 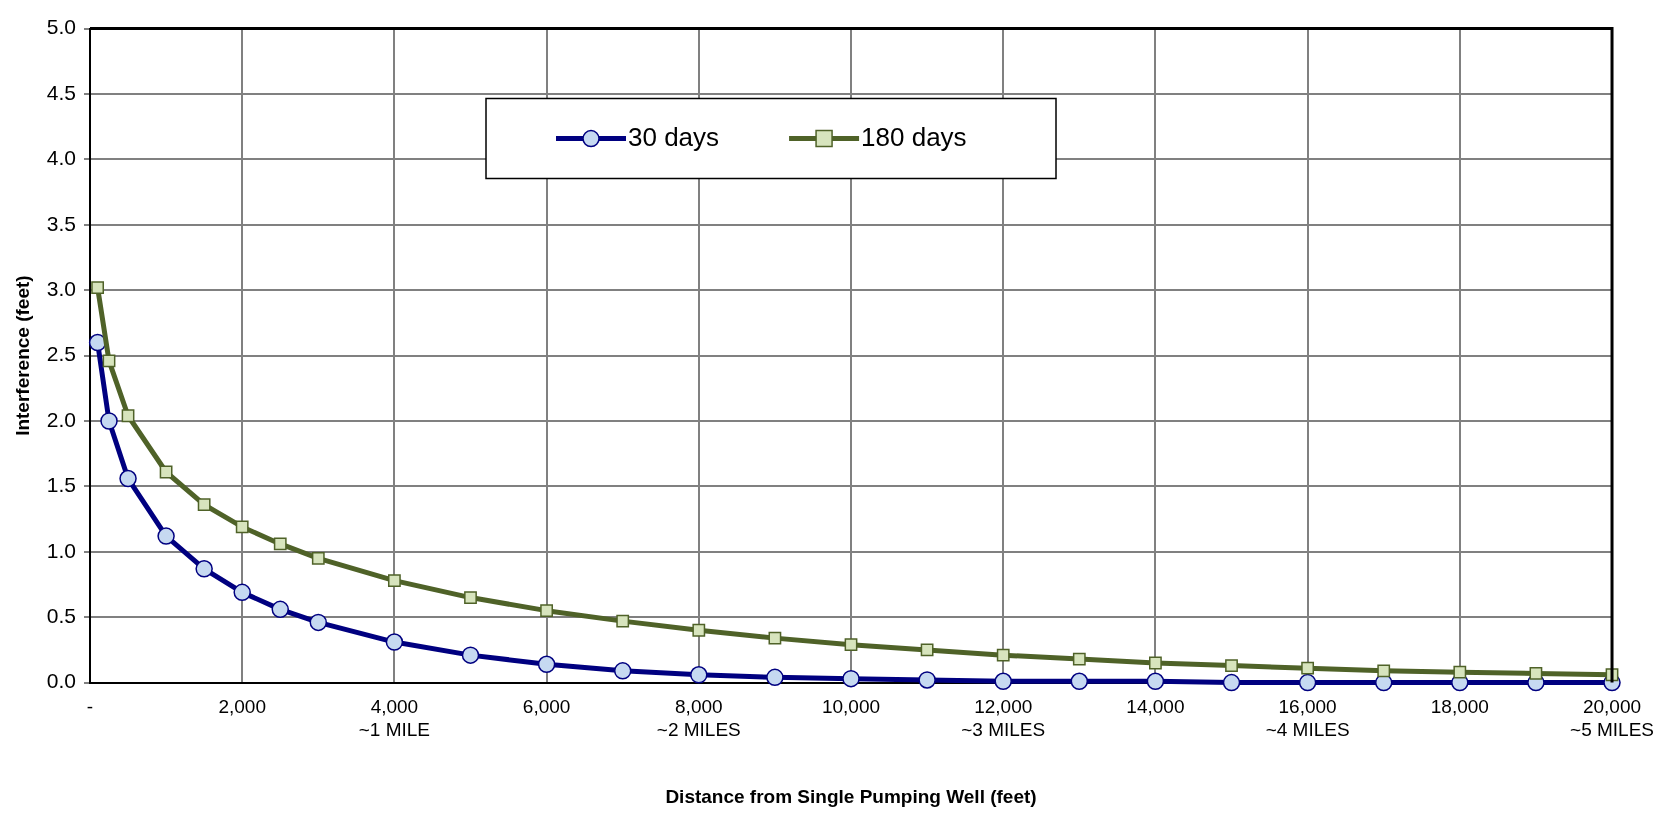 I want to click on x-tick-label: 4,000 ~1 MILE, so click(x=394, y=718).